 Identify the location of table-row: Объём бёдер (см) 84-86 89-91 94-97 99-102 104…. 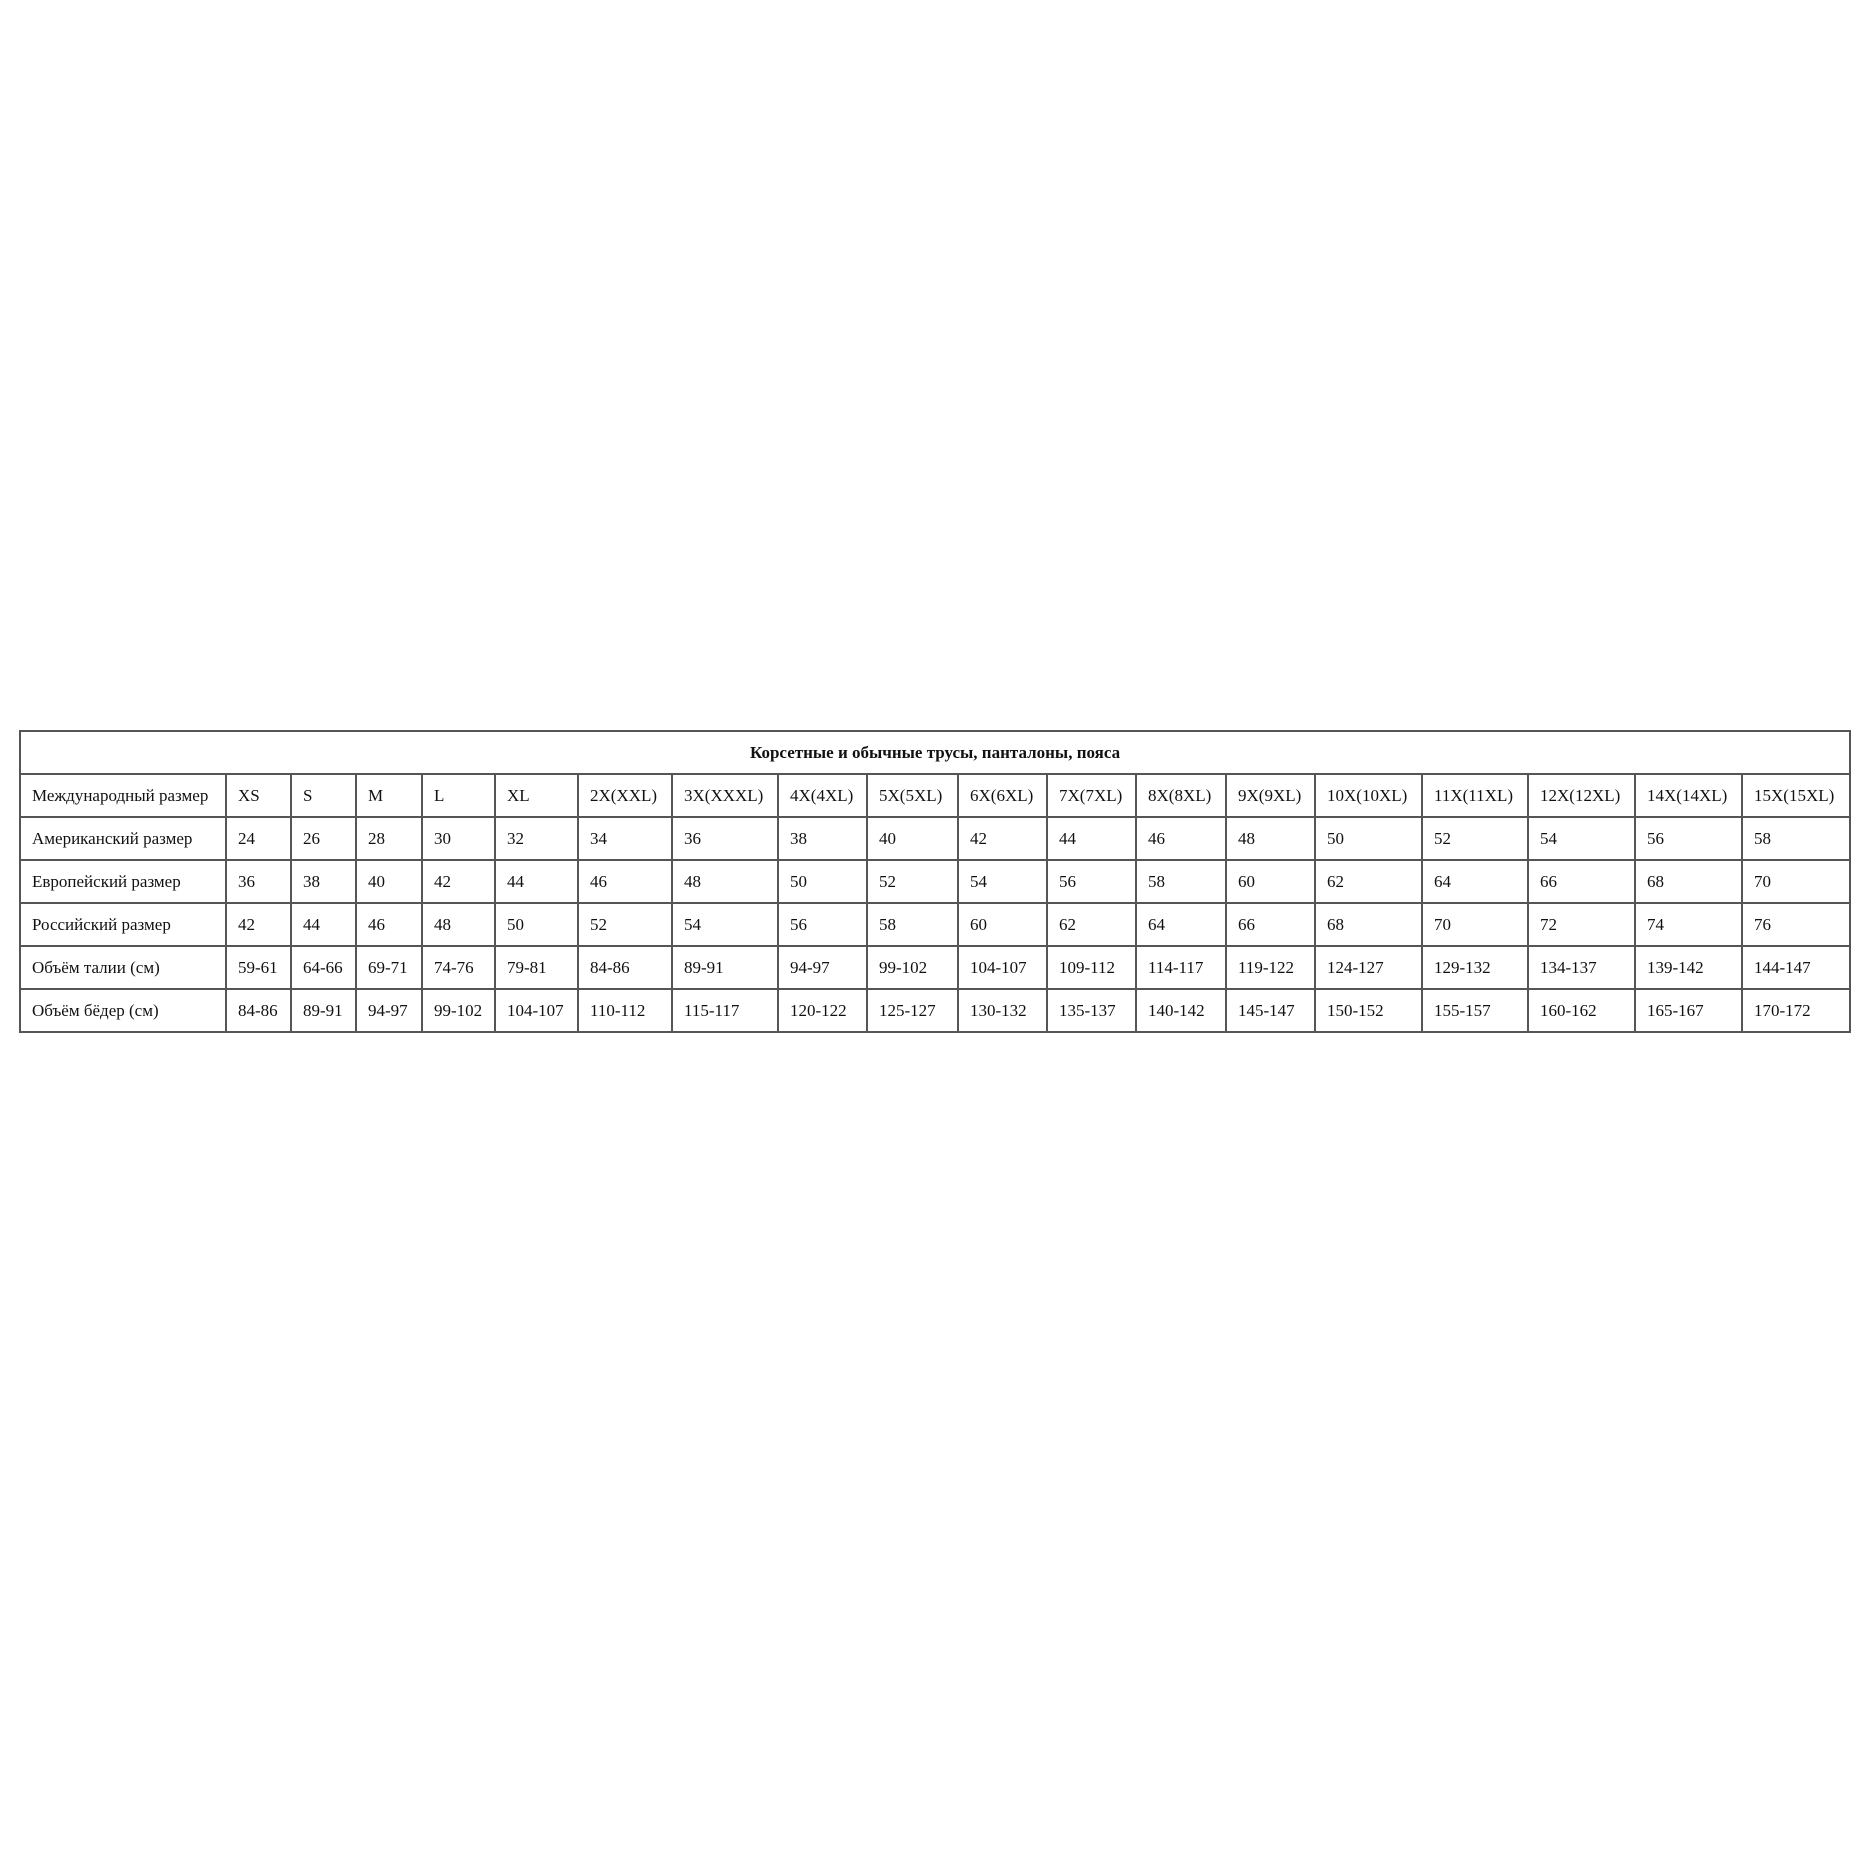
(935, 1010).